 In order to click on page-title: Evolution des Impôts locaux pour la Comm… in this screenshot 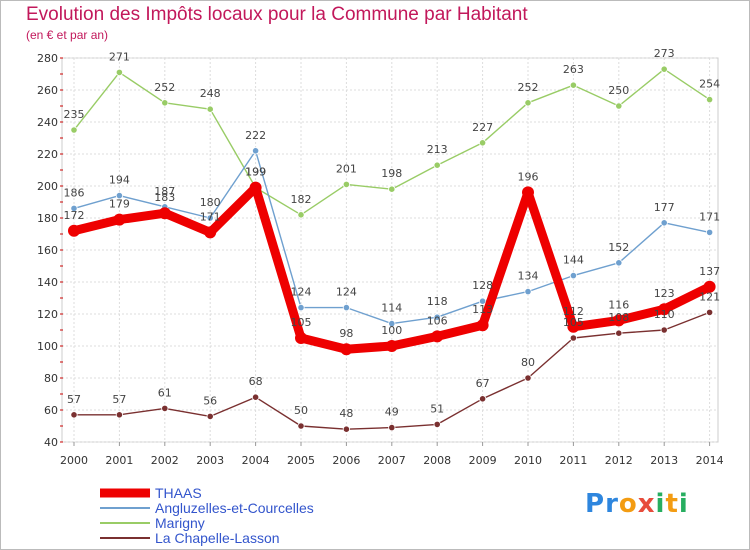, I will do `click(277, 14)`.